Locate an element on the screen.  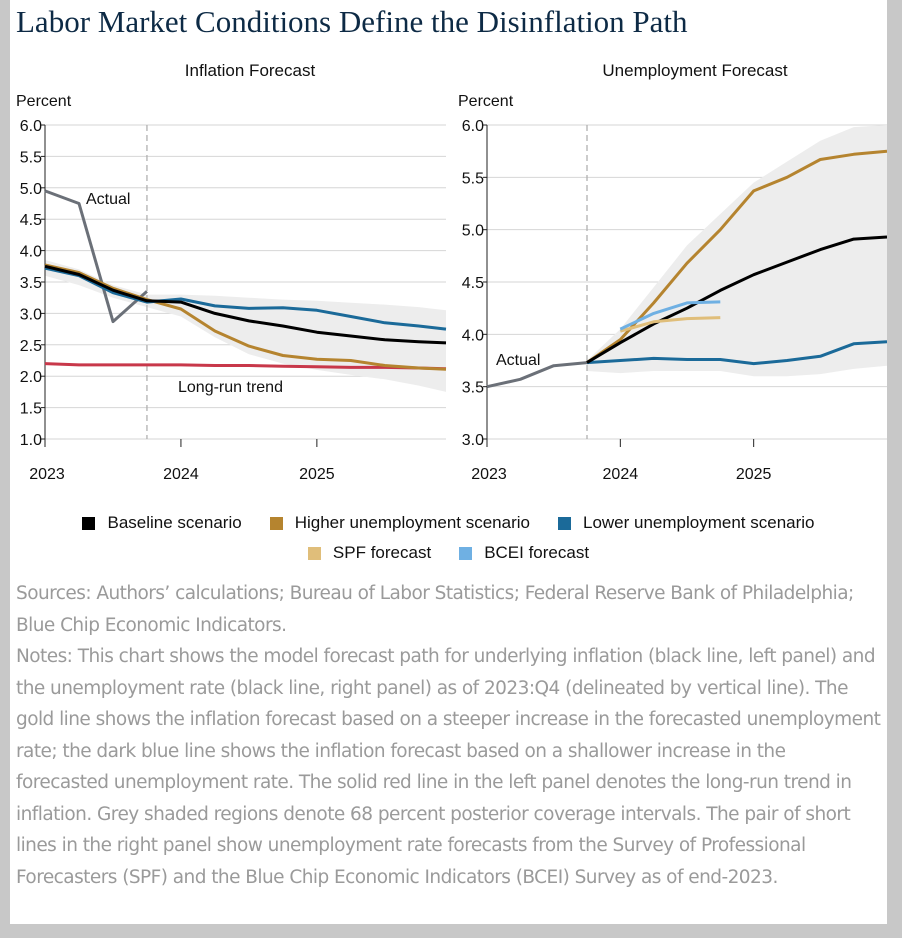
y-tick-labels: 3.0 3.5 4.0 4.5 5.0 5.5 6.0 is located at coordinates (473, 283).